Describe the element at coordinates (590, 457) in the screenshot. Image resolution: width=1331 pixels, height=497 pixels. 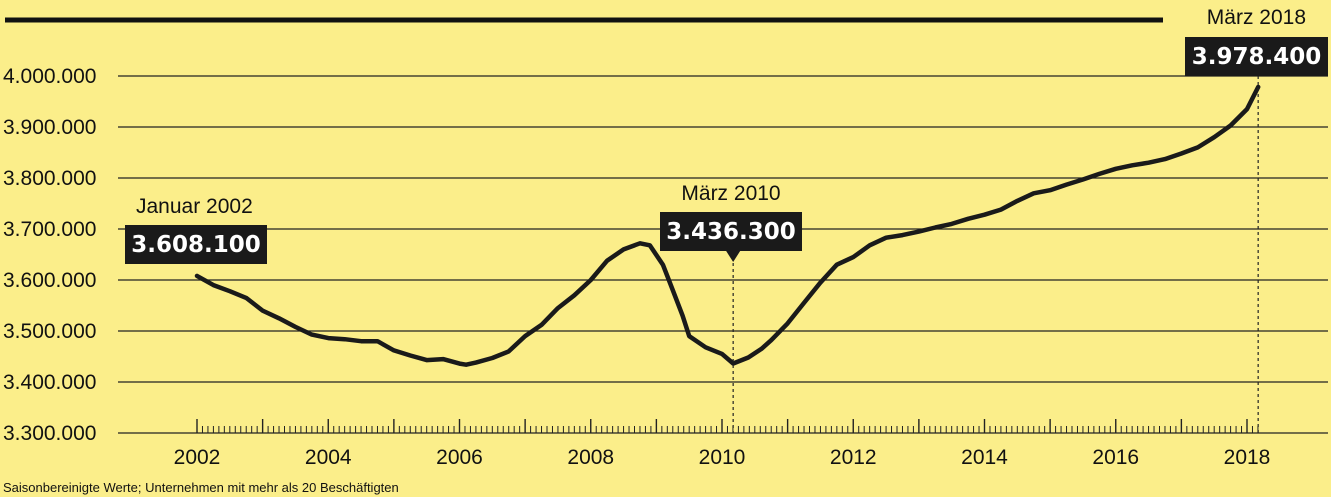
I see `x-tick-label: 2008` at that location.